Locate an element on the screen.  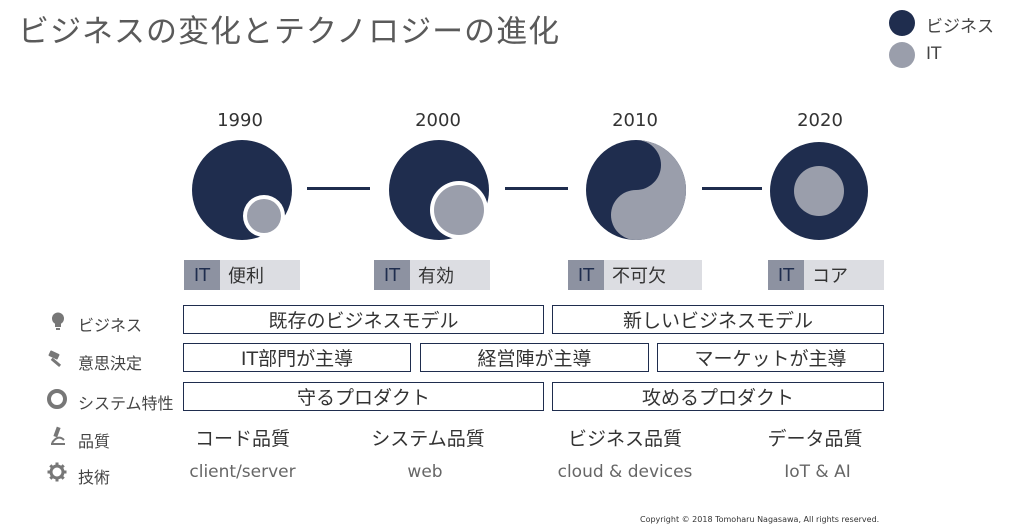
decision-box-management: 経営陣が主導 is located at coordinates (534, 357).